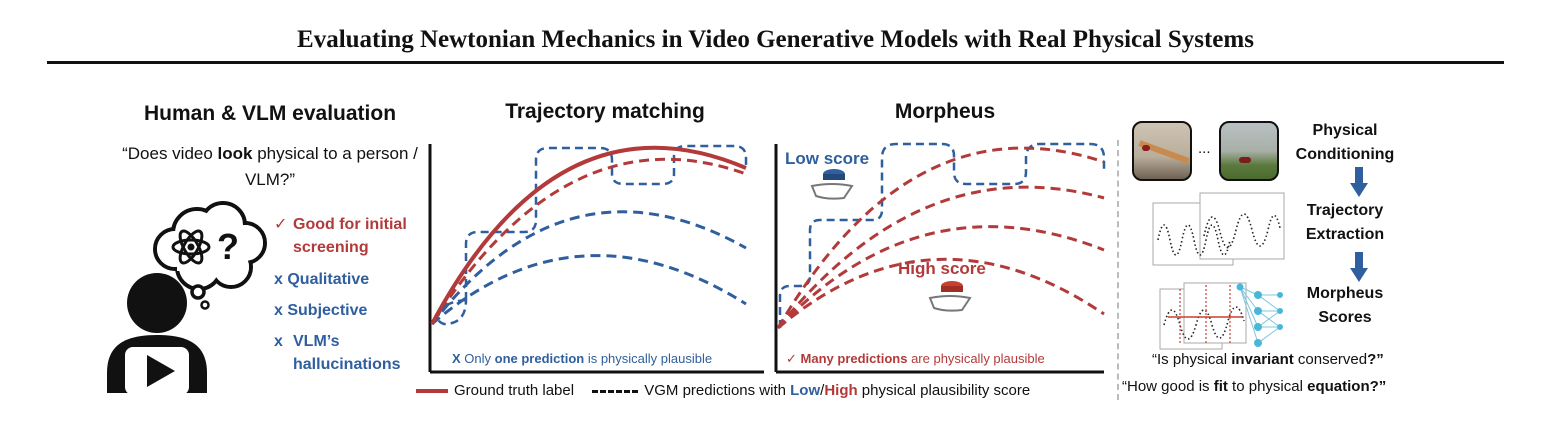 Image resolution: width=1551 pixels, height=431 pixels. What do you see at coordinates (1118, 270) in the screenshot?
I see `panel-divider` at bounding box center [1118, 270].